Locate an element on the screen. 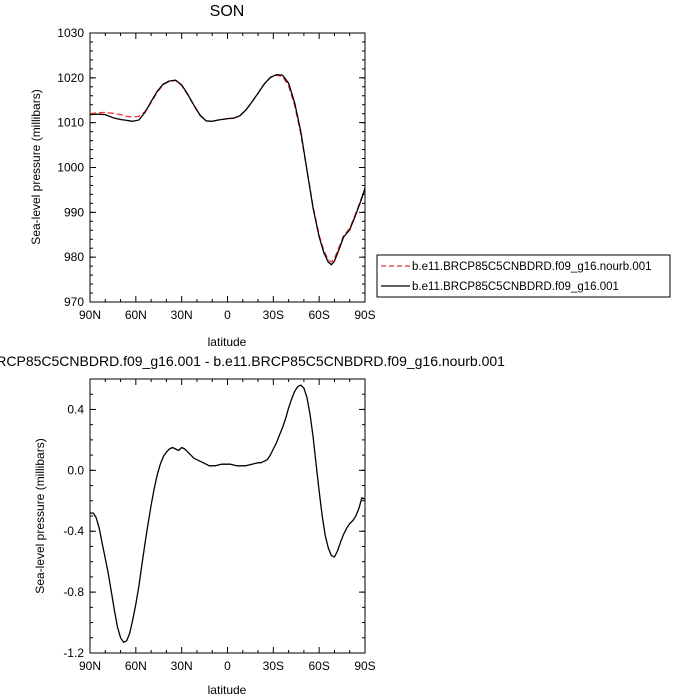 This screenshot has width=700, height=700. y-tick-label: 980 is located at coordinates (74, 257).